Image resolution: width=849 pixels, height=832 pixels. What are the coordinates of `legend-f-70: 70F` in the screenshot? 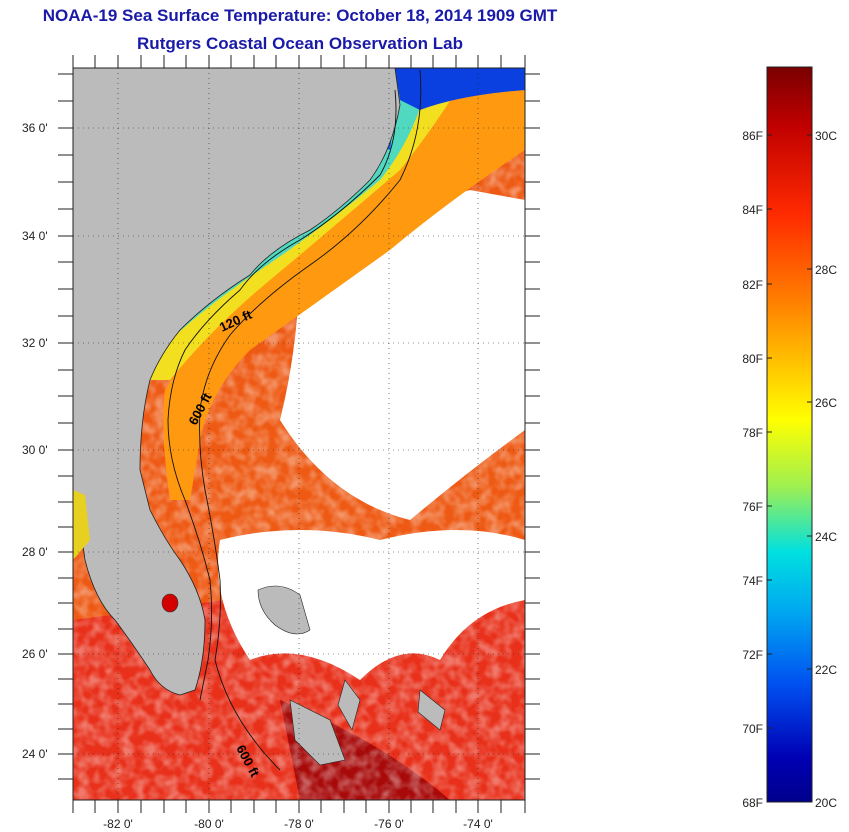 It's located at (752, 729).